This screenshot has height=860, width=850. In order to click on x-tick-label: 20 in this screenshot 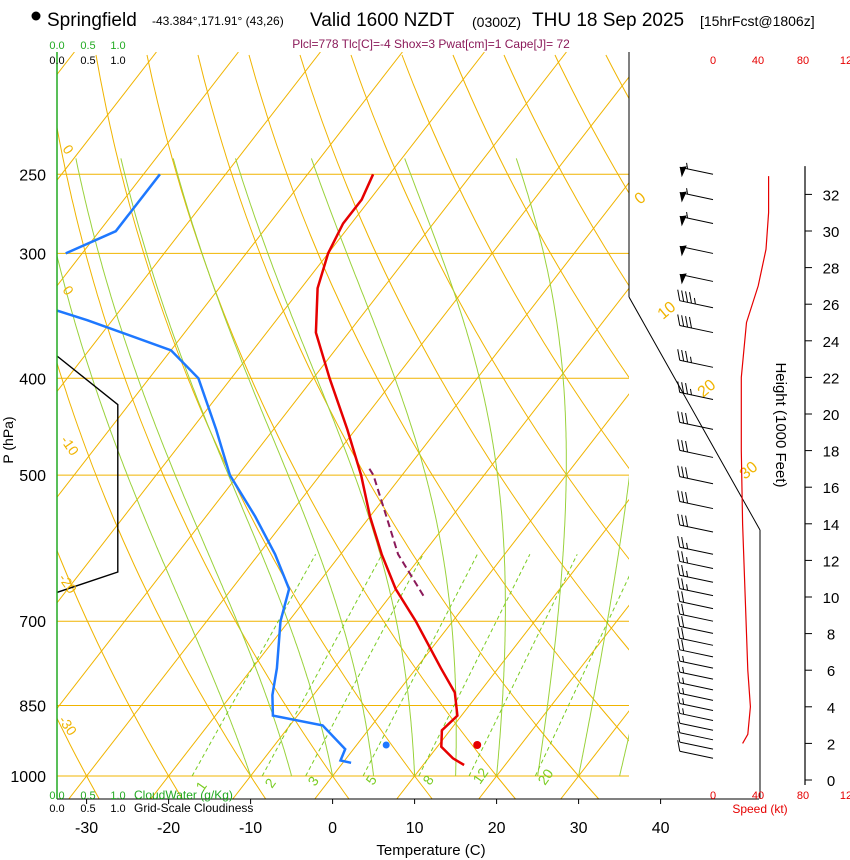, I will do `click(497, 828)`.